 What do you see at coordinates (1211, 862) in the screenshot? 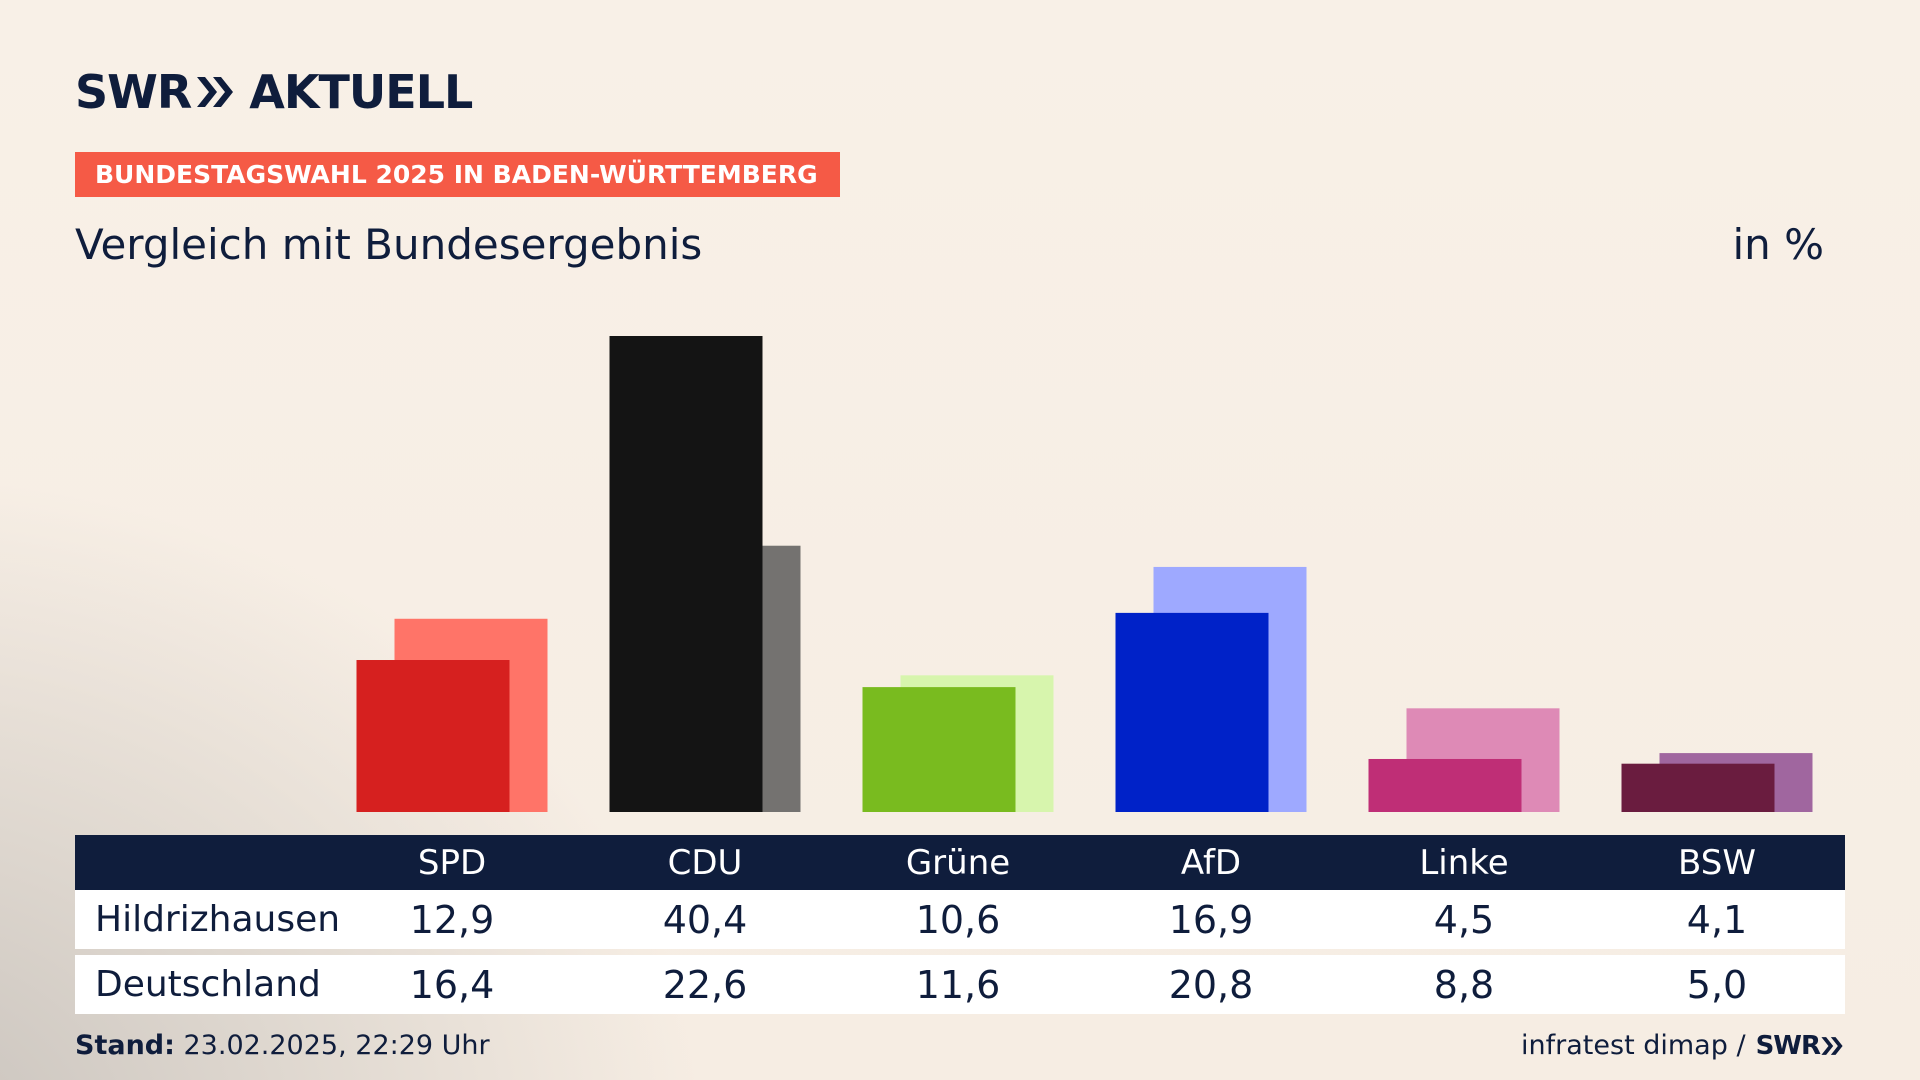
I see `column-header: AfD` at bounding box center [1211, 862].